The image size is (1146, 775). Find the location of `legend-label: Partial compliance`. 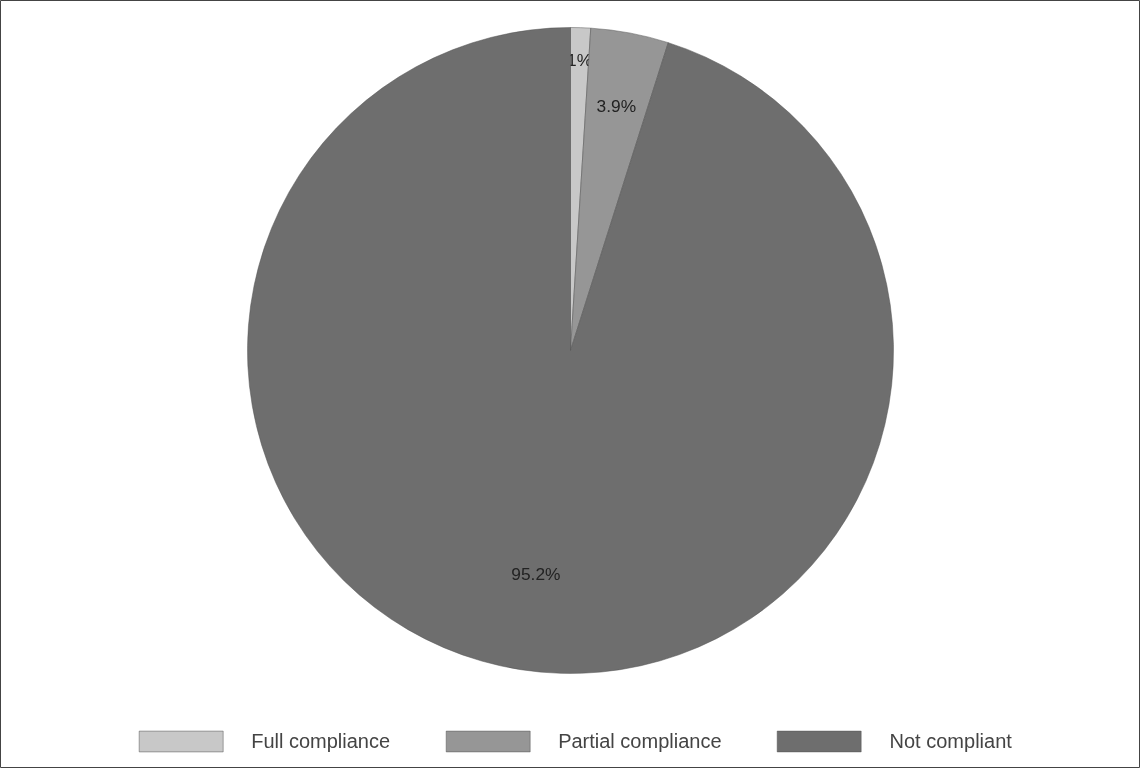

legend-label: Partial compliance is located at coordinates (640, 741).